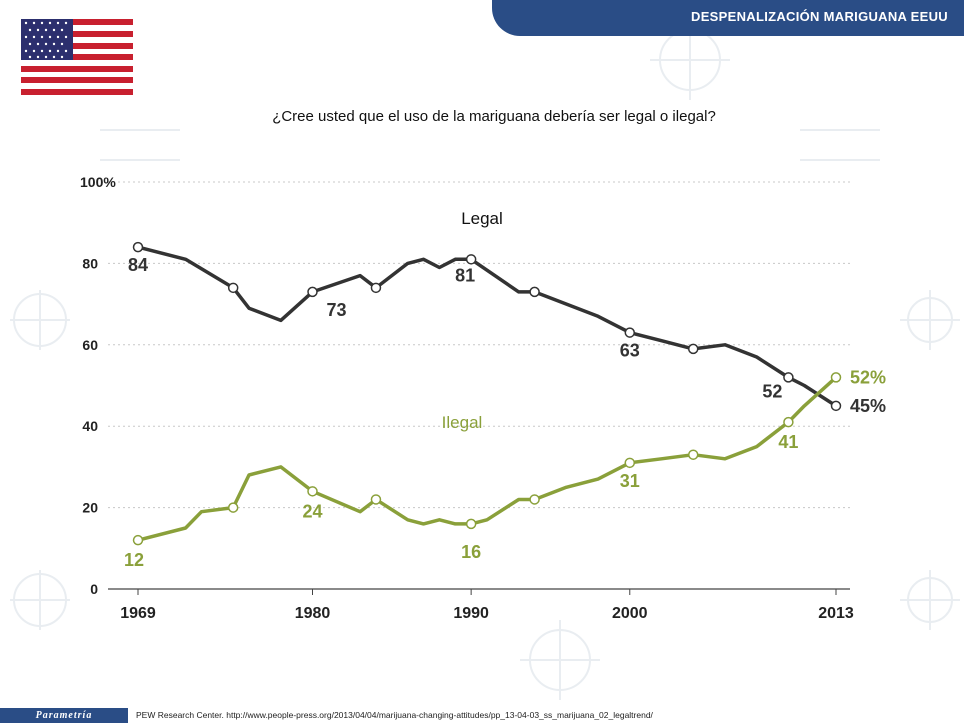  Describe the element at coordinates (77, 57) in the screenshot. I see `us-flag-icon` at that location.